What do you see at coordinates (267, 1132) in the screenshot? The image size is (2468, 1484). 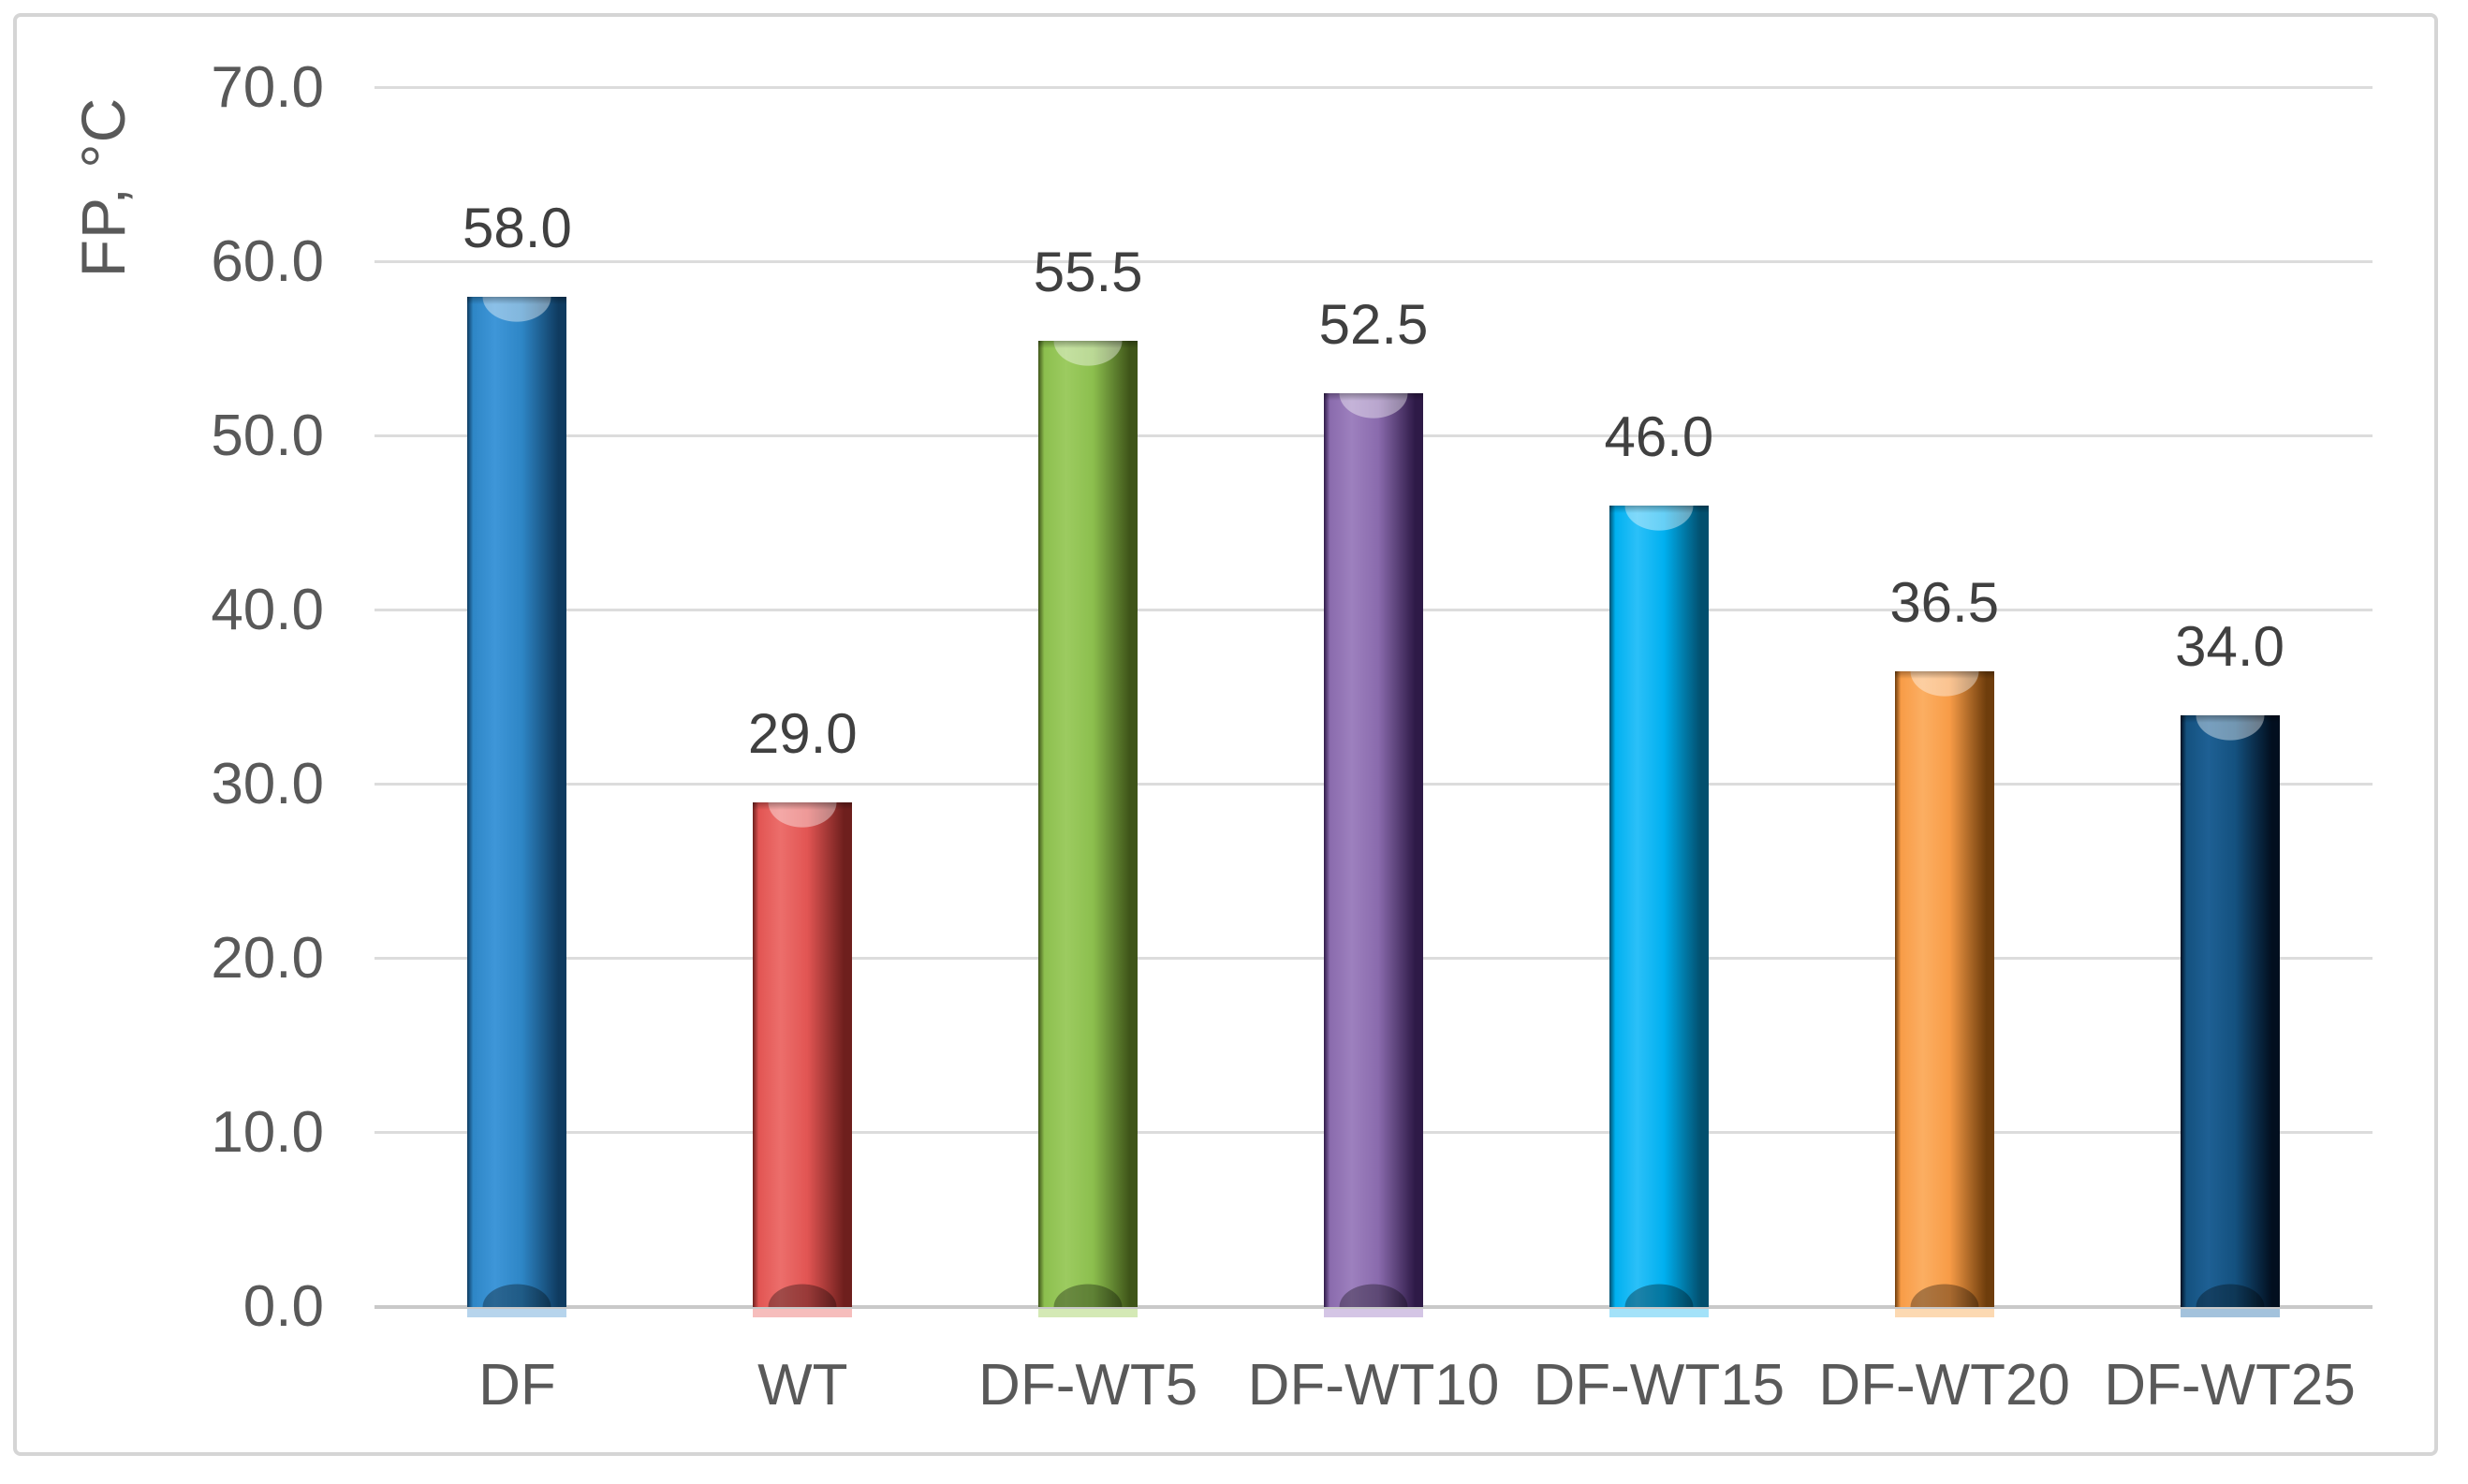 I see `y-tick-label-10.0: 10.0` at bounding box center [267, 1132].